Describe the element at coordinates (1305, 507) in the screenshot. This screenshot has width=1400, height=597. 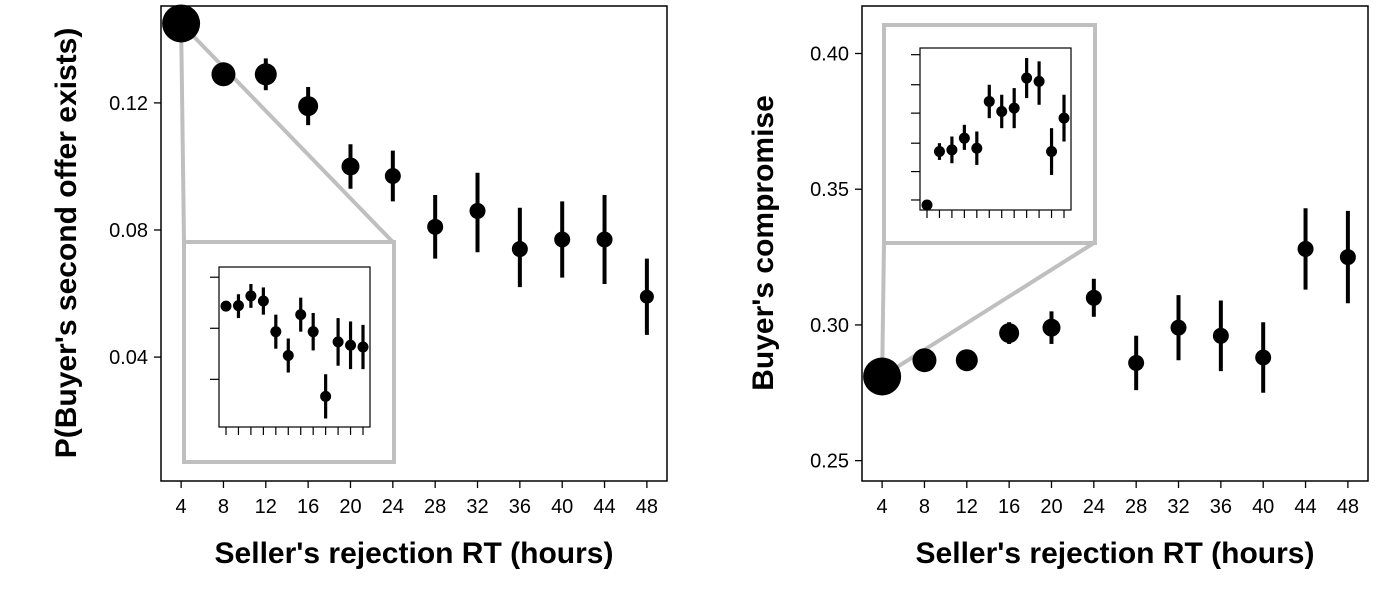
I see `right-x-tick-label: 44` at that location.